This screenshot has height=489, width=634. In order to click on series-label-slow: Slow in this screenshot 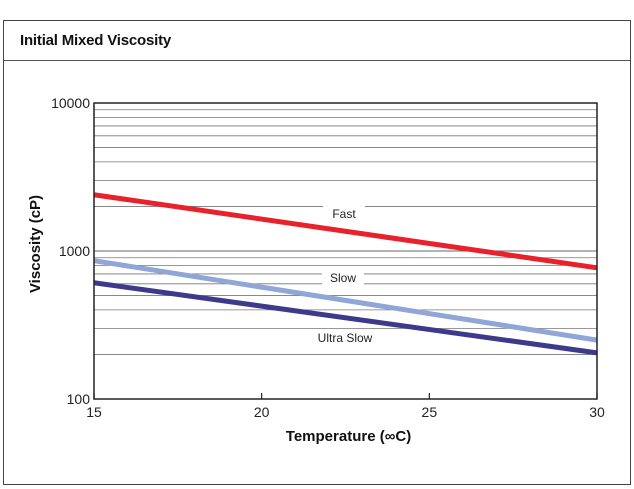, I will do `click(343, 278)`.